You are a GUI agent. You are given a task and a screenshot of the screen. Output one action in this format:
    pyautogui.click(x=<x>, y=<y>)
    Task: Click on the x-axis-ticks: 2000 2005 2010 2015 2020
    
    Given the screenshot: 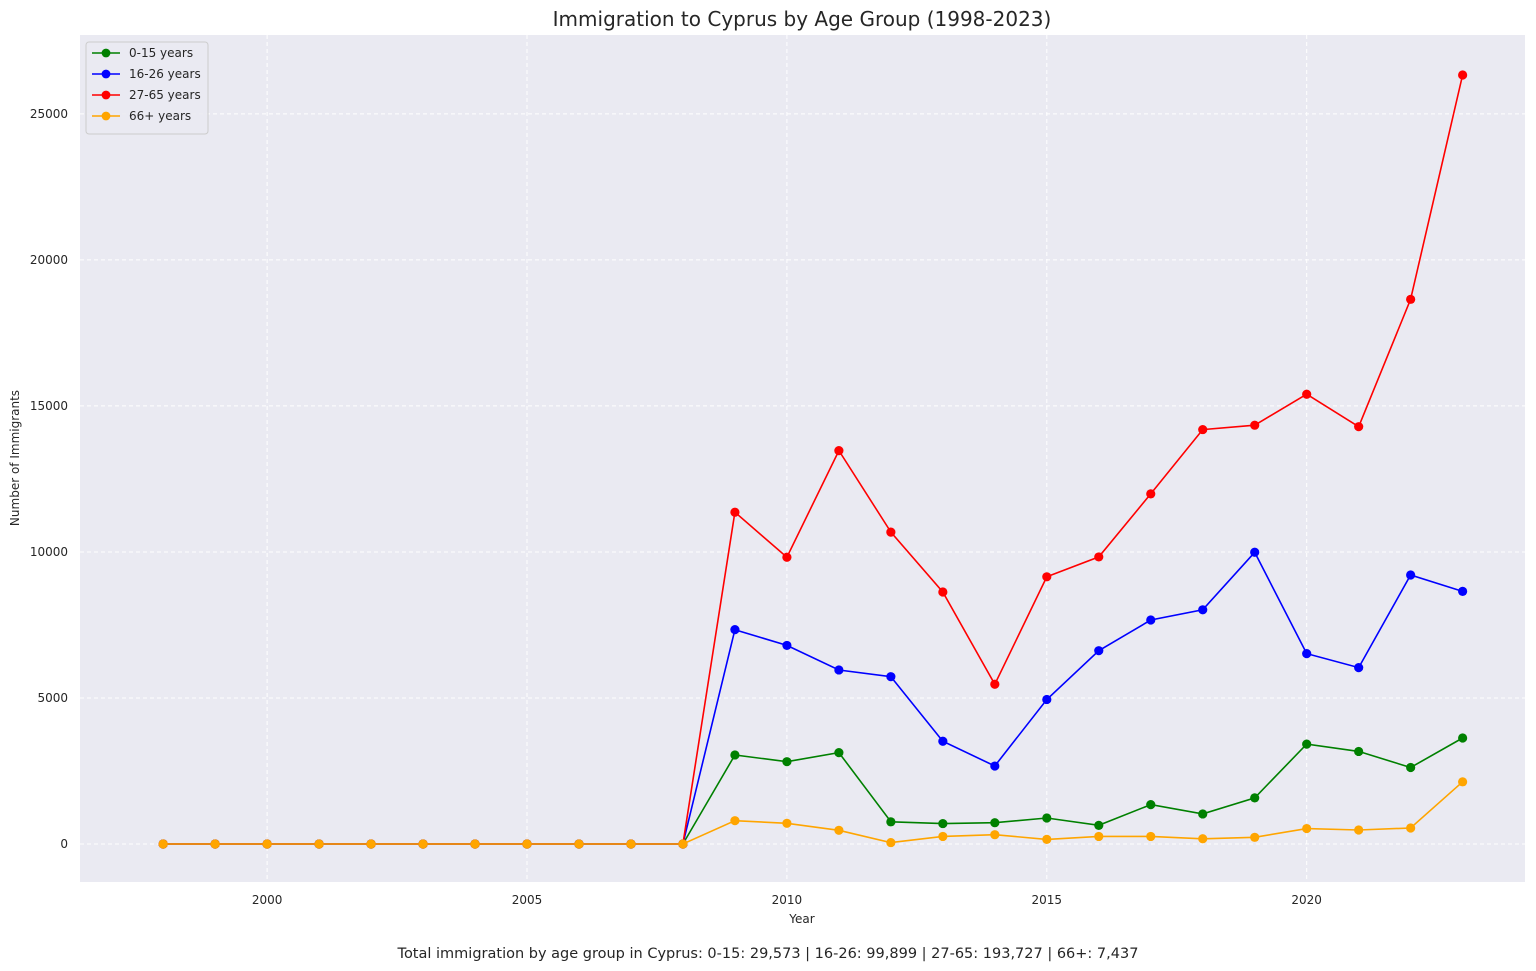 What is the action you would take?
    pyautogui.click(x=787, y=900)
    